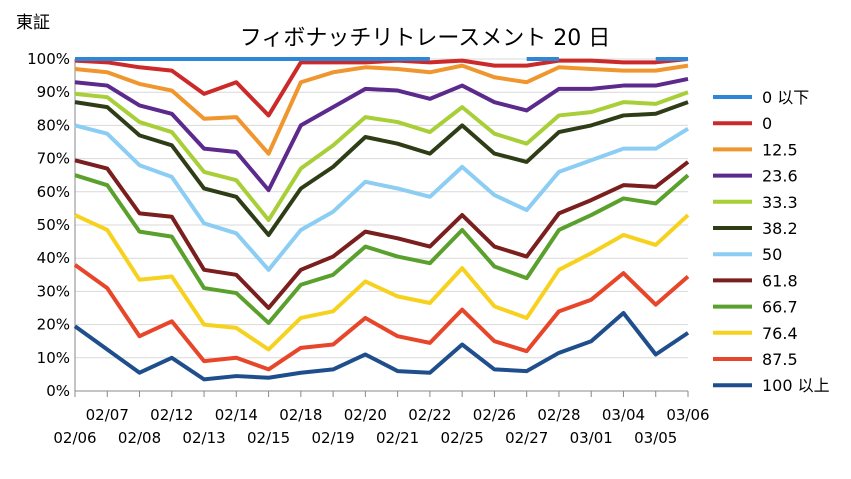 Image resolution: width=851 pixels, height=479 pixels. Describe the element at coordinates (300, 415) in the screenshot. I see `x-tick-label: 02/18` at that location.